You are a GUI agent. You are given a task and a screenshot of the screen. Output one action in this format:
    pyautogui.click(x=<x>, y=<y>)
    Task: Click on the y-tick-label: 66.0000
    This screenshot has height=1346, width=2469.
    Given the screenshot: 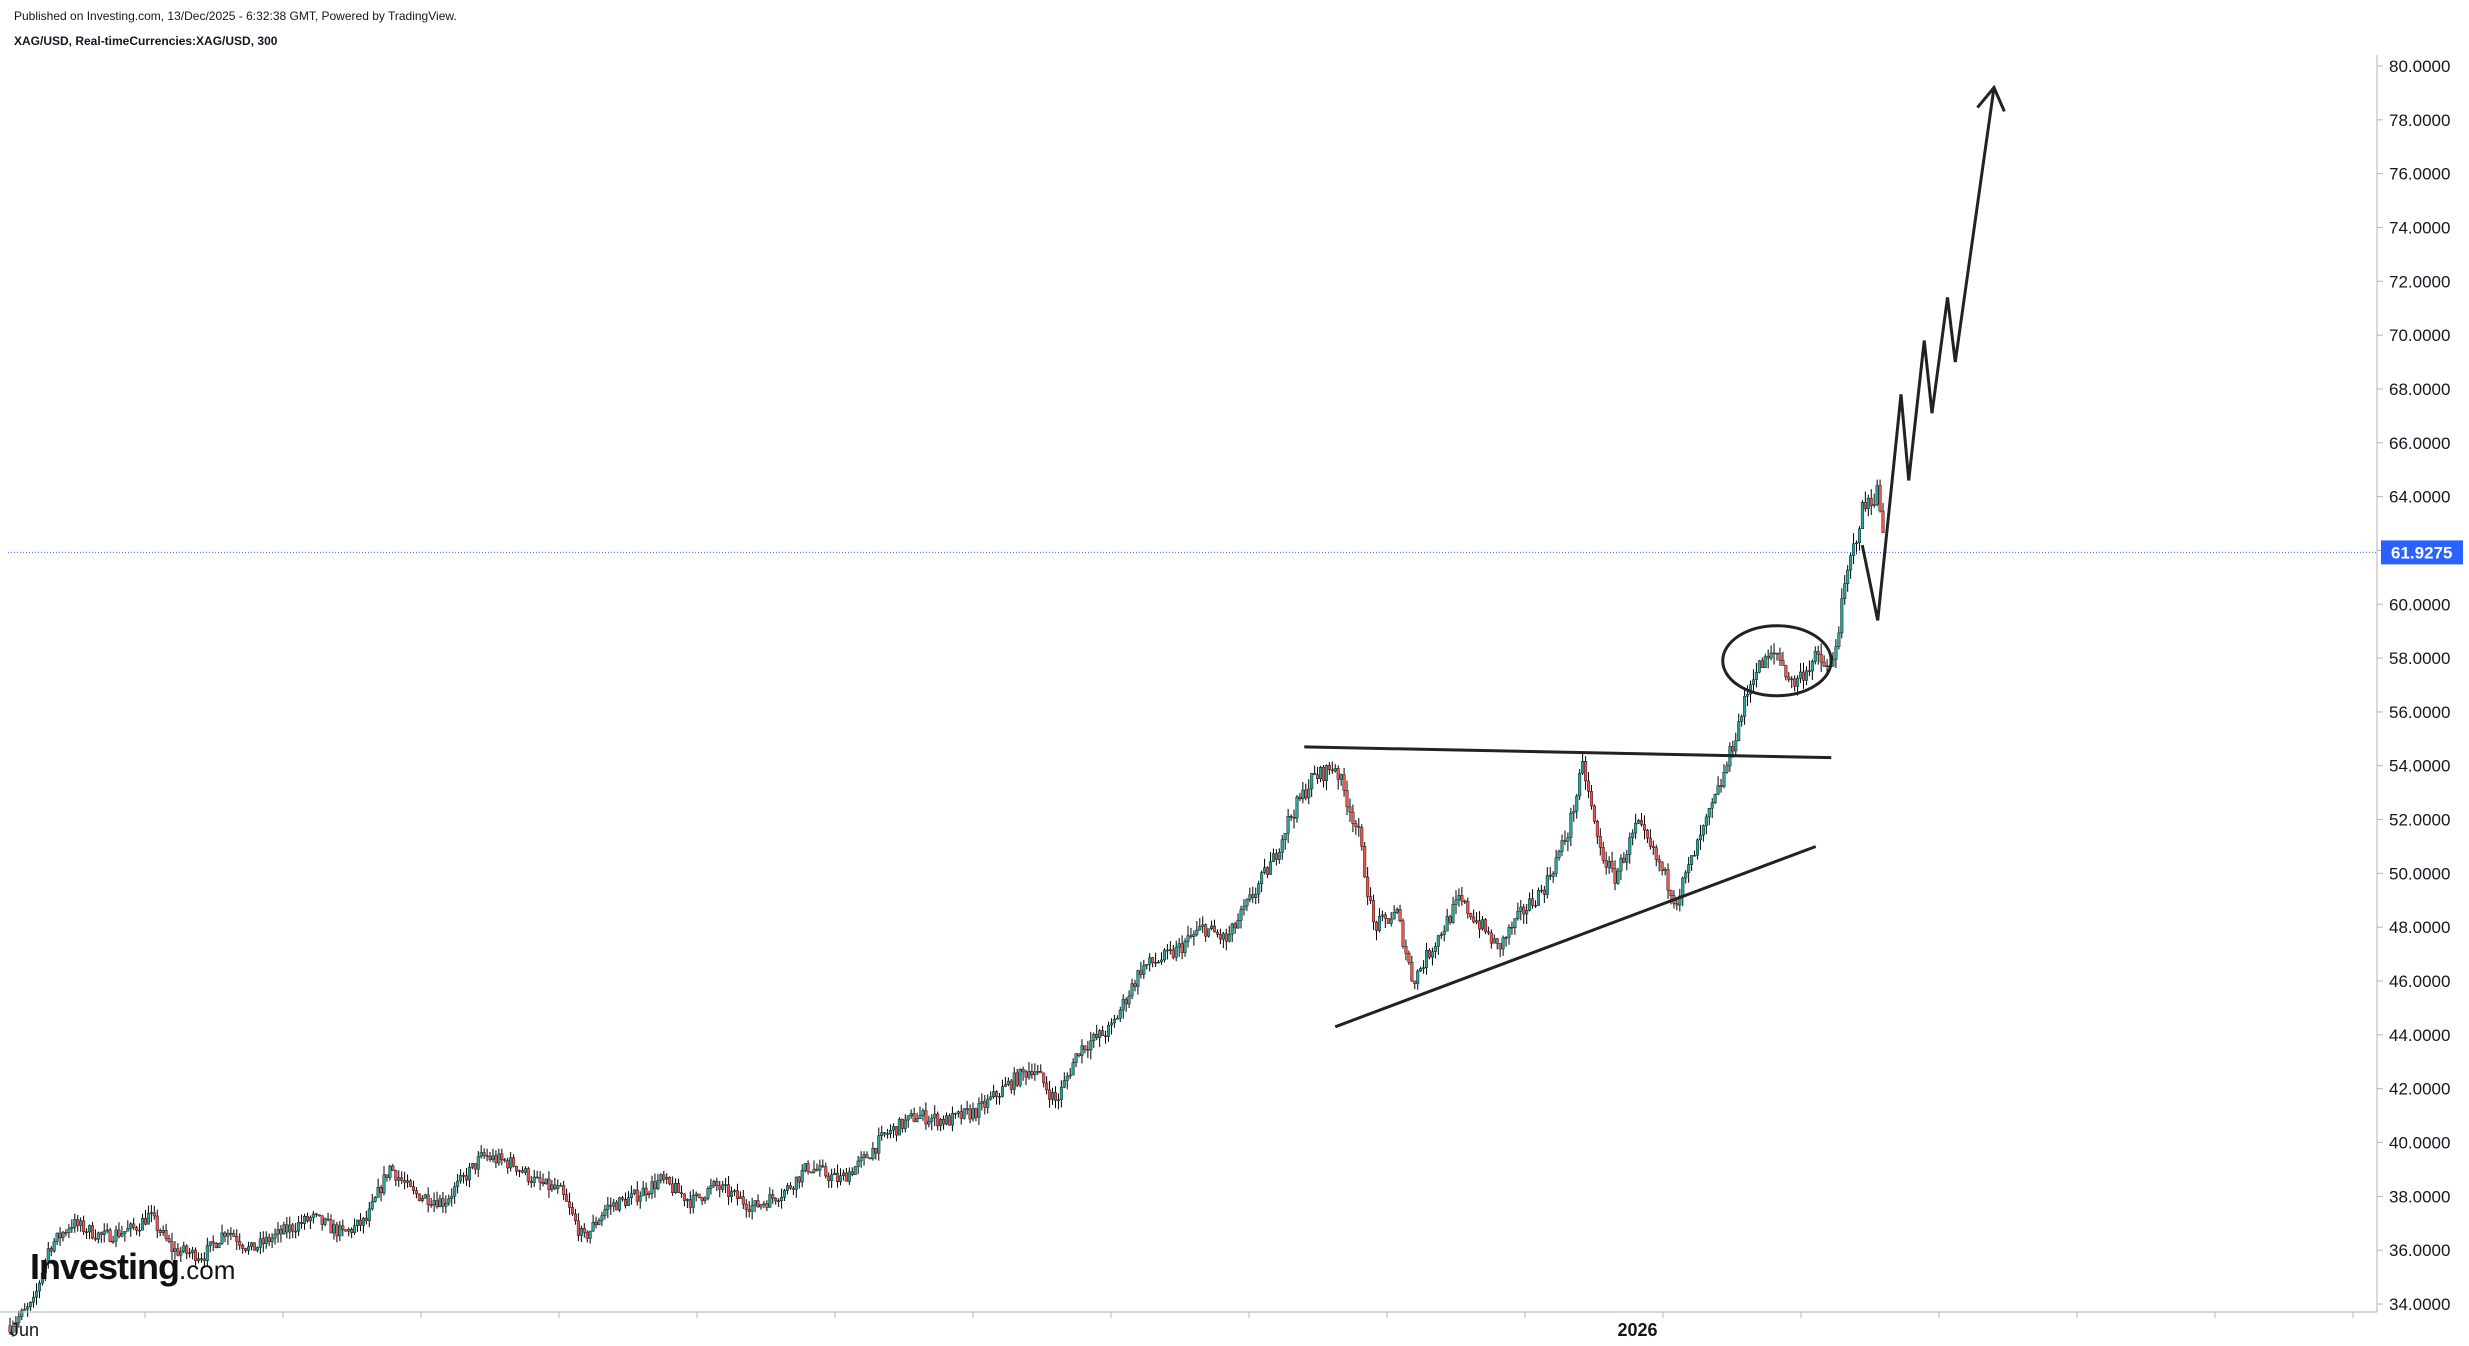 What is the action you would take?
    pyautogui.click(x=2419, y=443)
    